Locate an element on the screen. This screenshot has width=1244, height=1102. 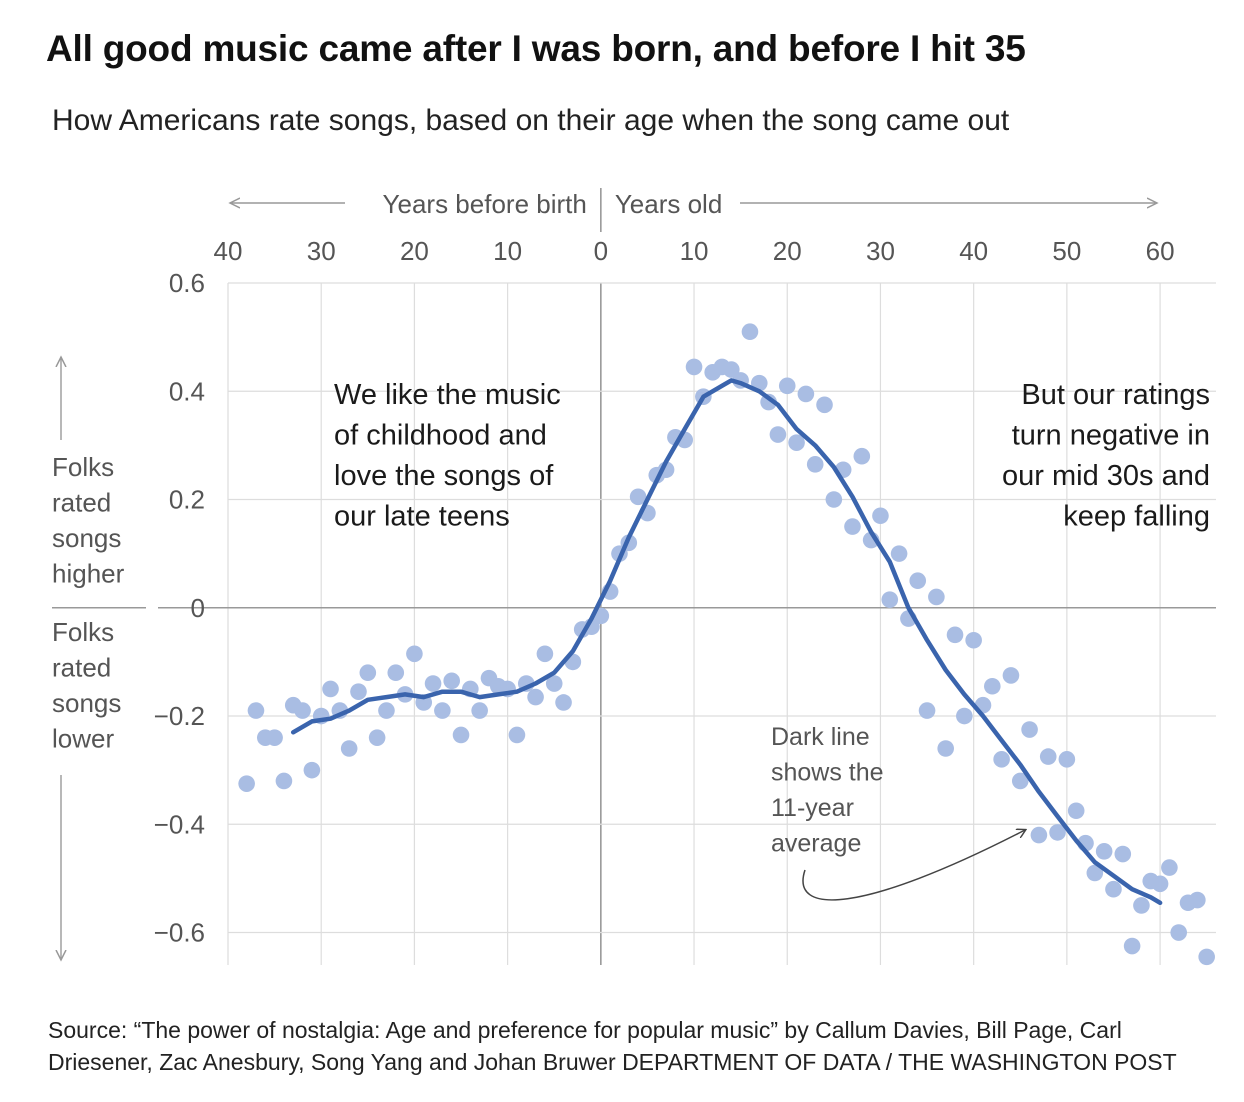
annotation-left-line: We like the music is located at coordinates (447, 395).